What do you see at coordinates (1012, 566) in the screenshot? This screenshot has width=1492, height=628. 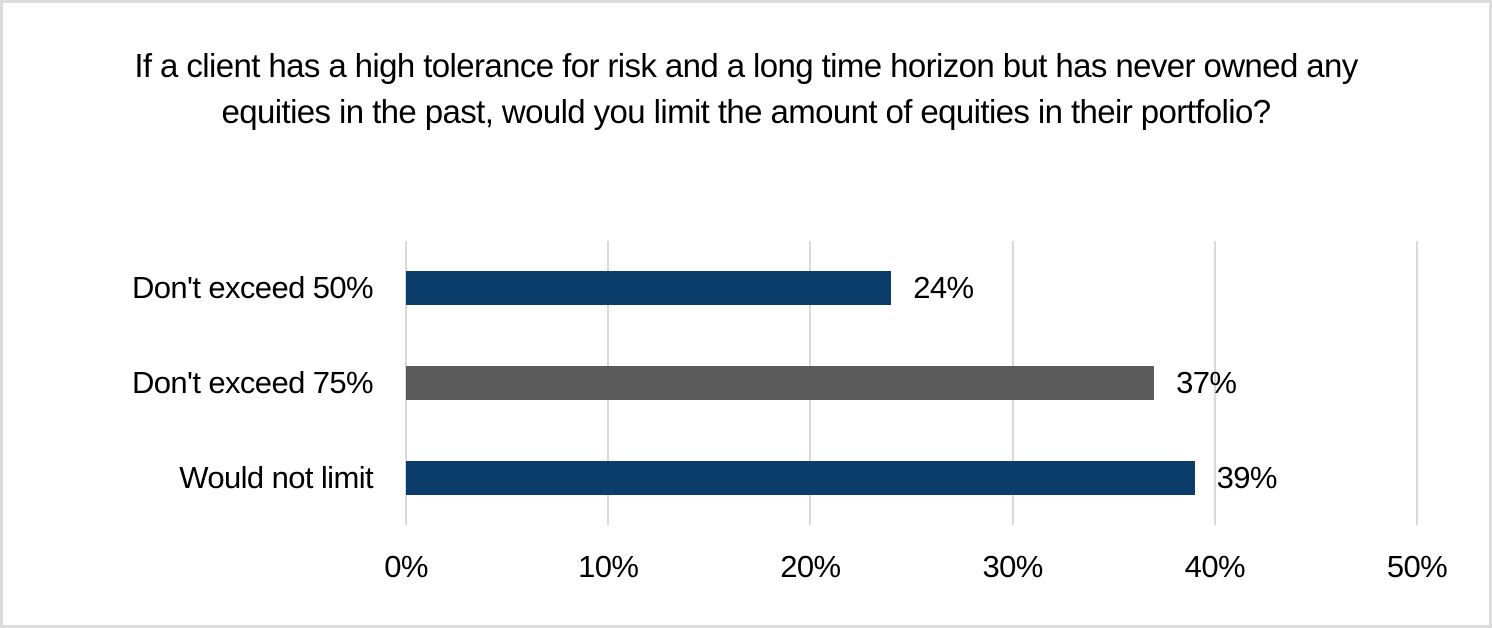 I see `x-tick-label: 30%` at bounding box center [1012, 566].